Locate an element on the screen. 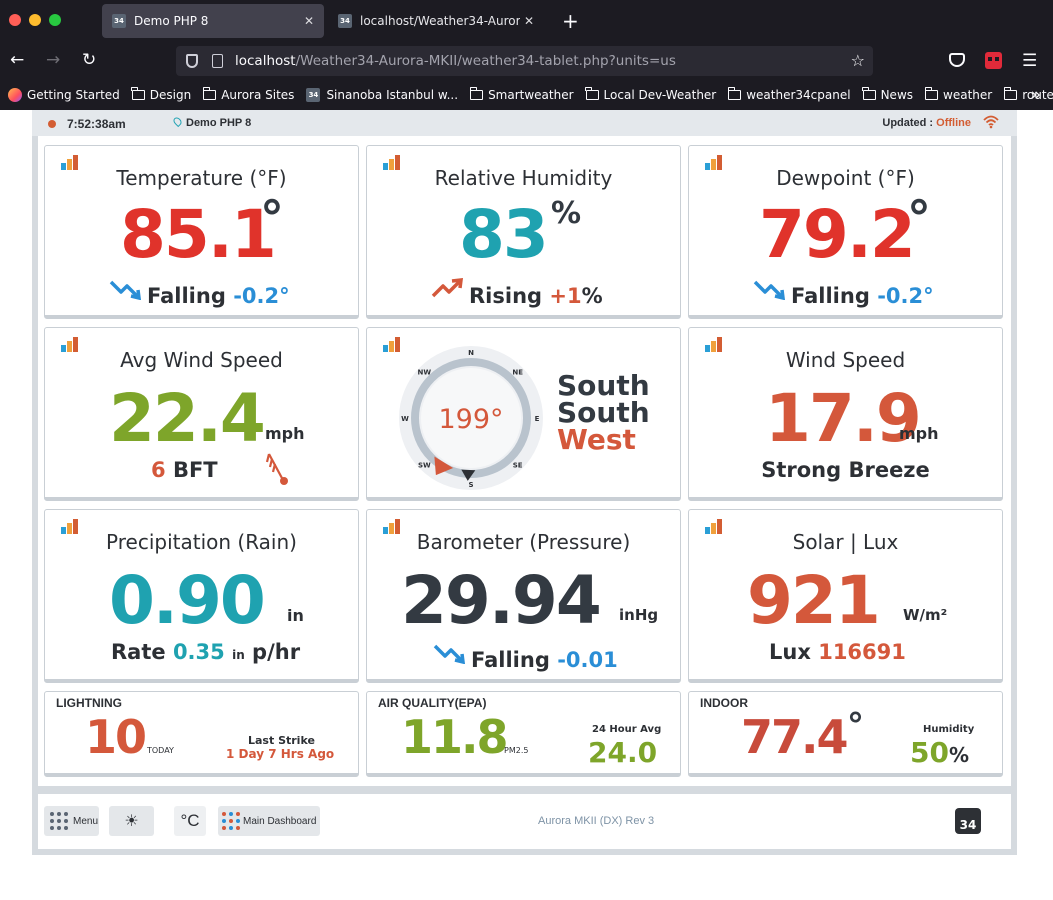 The width and height of the screenshot is (1053, 900). compass-labels: N NE E SE S SW W NW is located at coordinates (470, 419).